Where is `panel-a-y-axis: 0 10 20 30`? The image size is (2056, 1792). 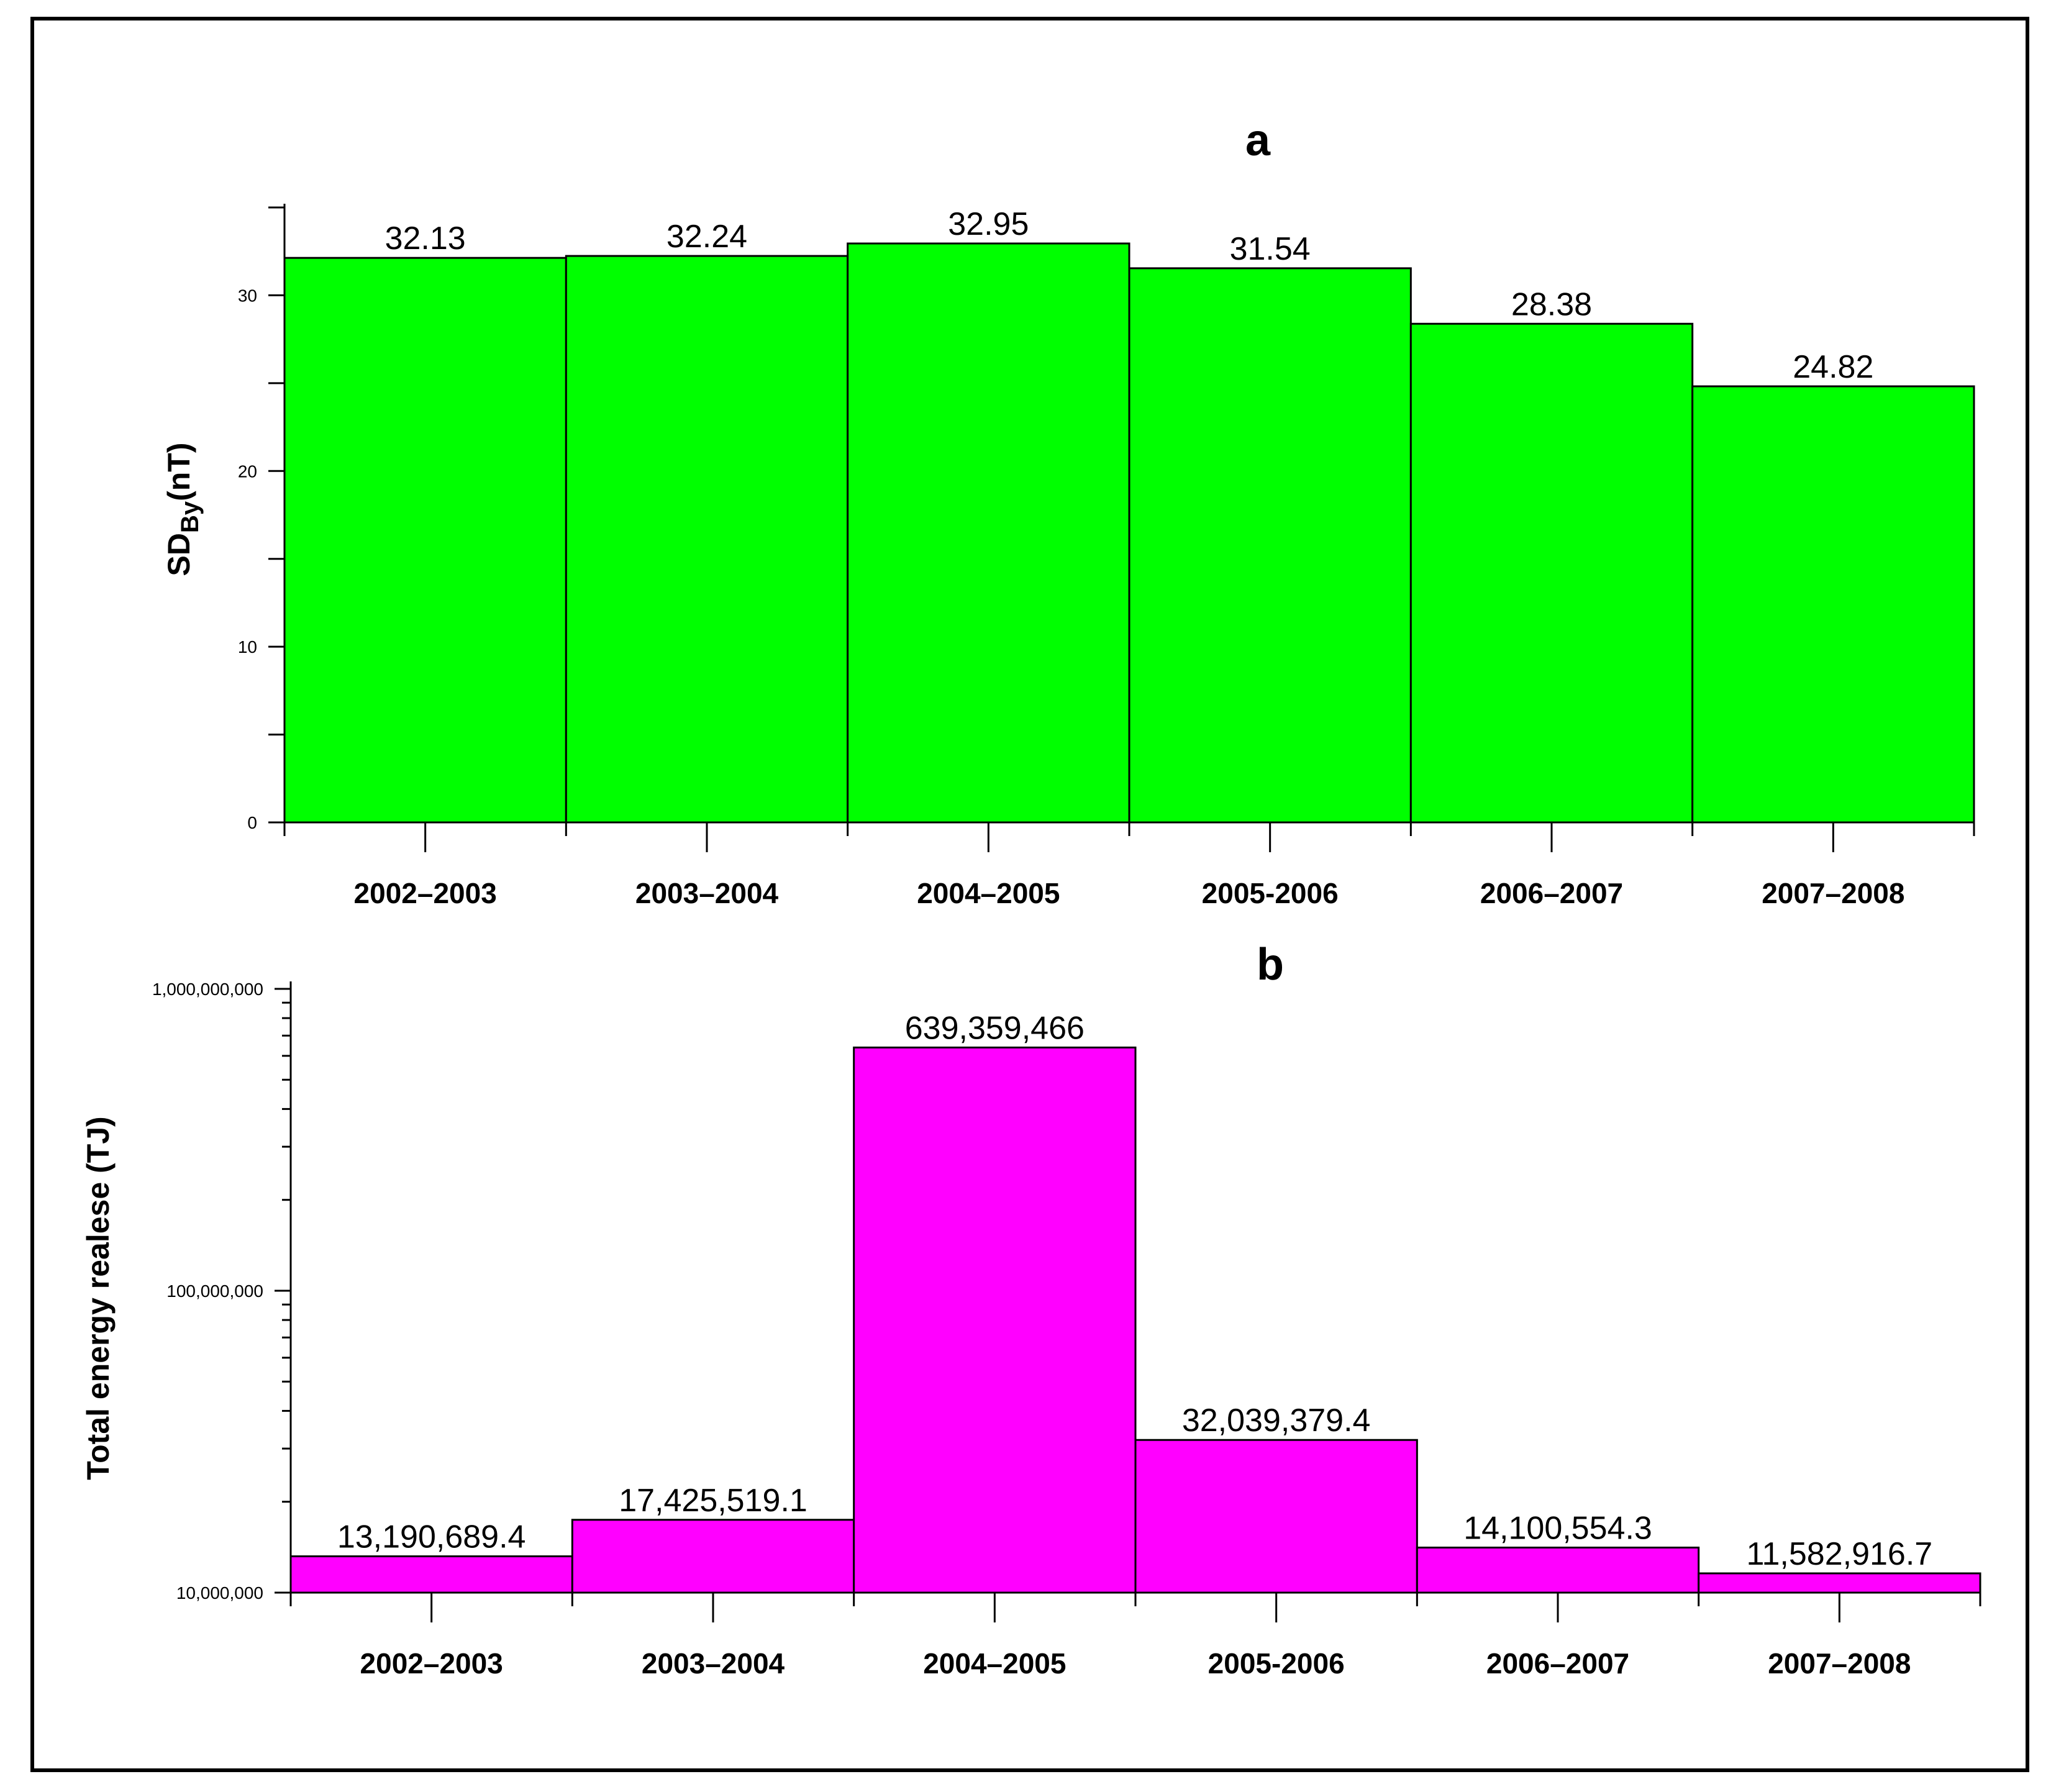
panel-a-y-axis: 0 10 20 30 is located at coordinates (262, 518).